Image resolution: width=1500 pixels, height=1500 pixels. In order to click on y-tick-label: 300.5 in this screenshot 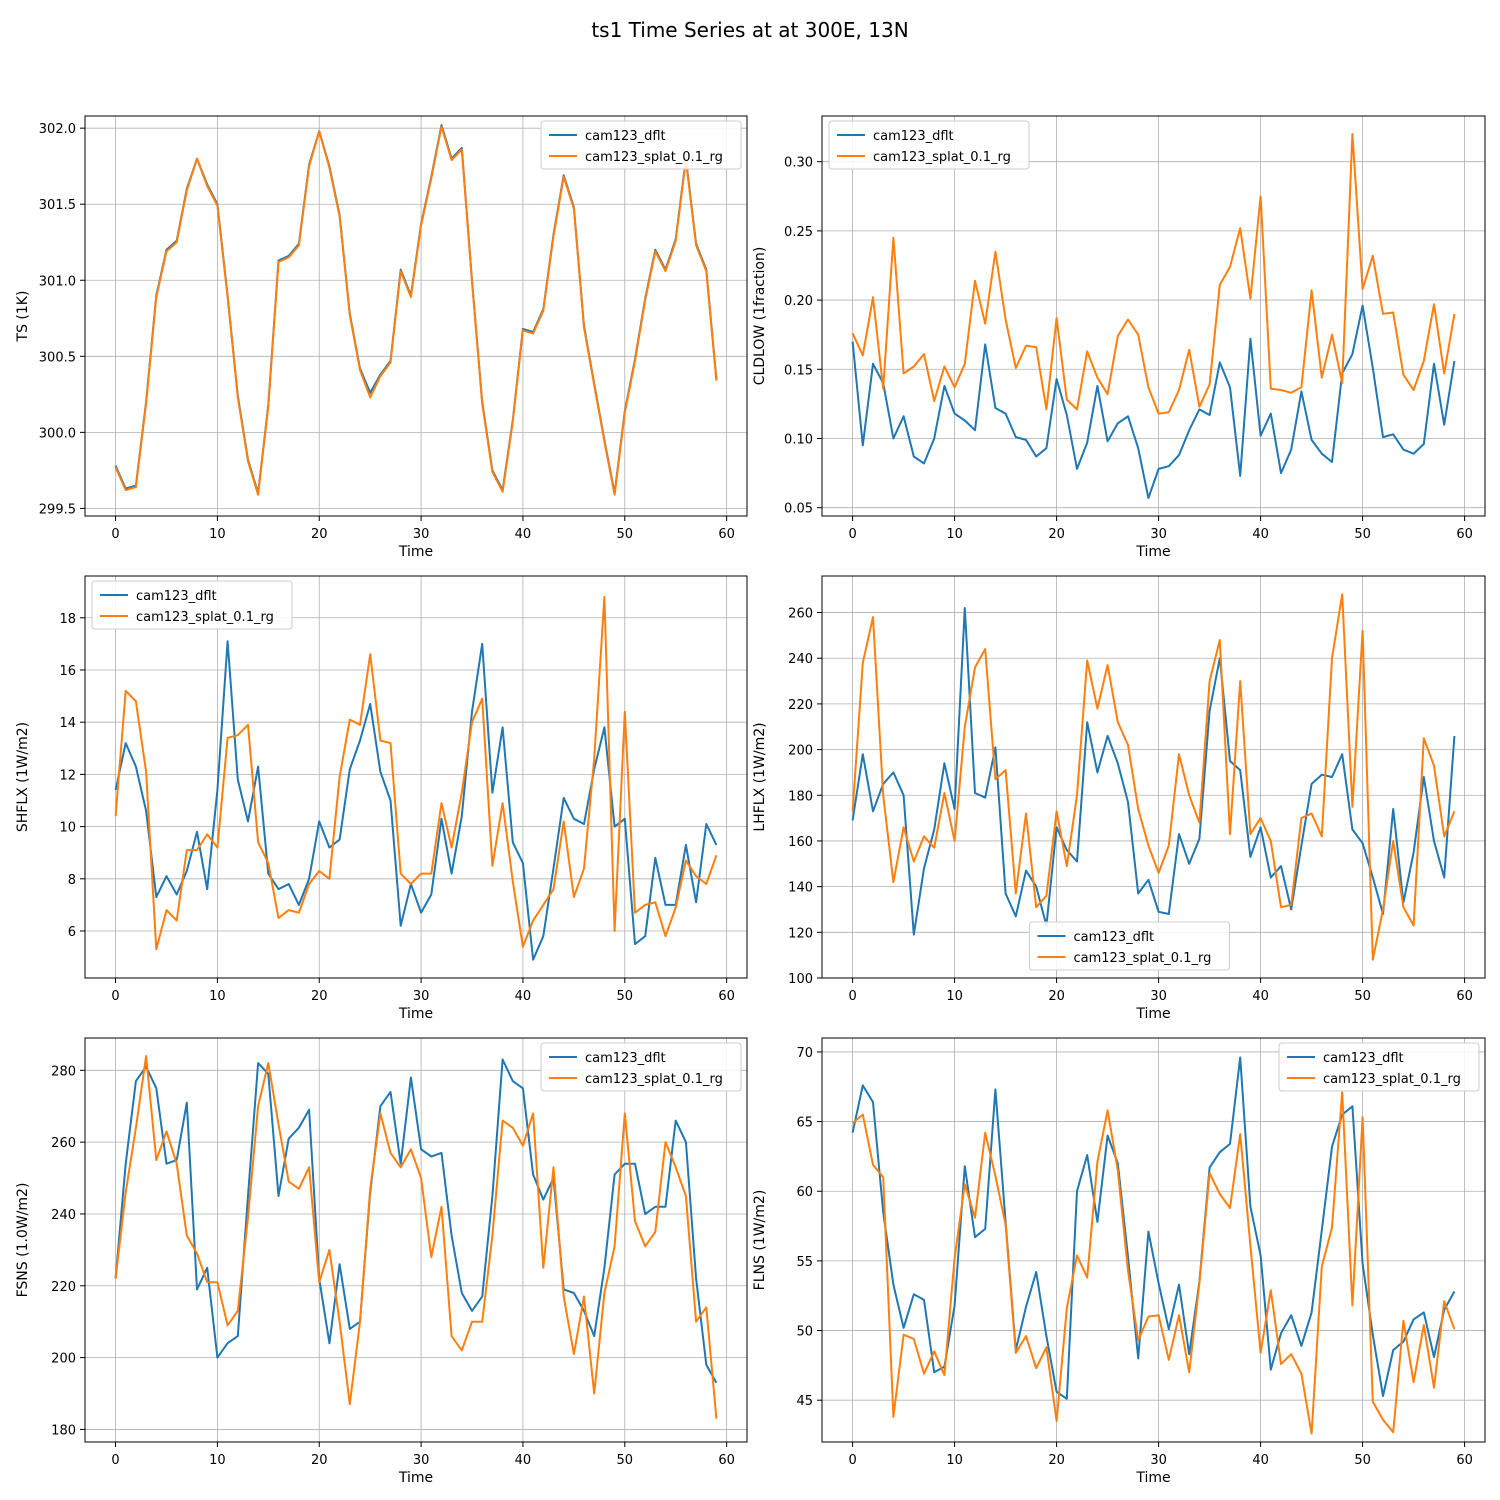, I will do `click(57, 357)`.